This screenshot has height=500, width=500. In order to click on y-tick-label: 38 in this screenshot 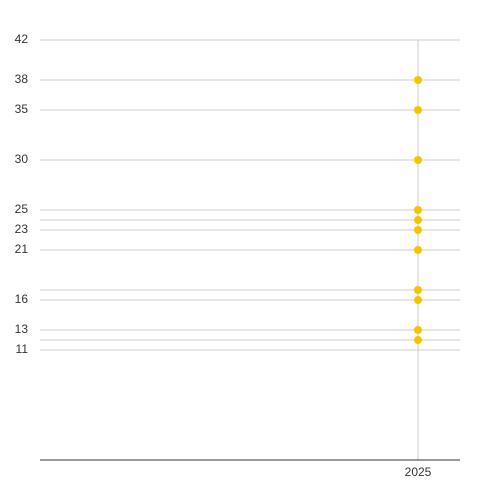, I will do `click(22, 79)`.